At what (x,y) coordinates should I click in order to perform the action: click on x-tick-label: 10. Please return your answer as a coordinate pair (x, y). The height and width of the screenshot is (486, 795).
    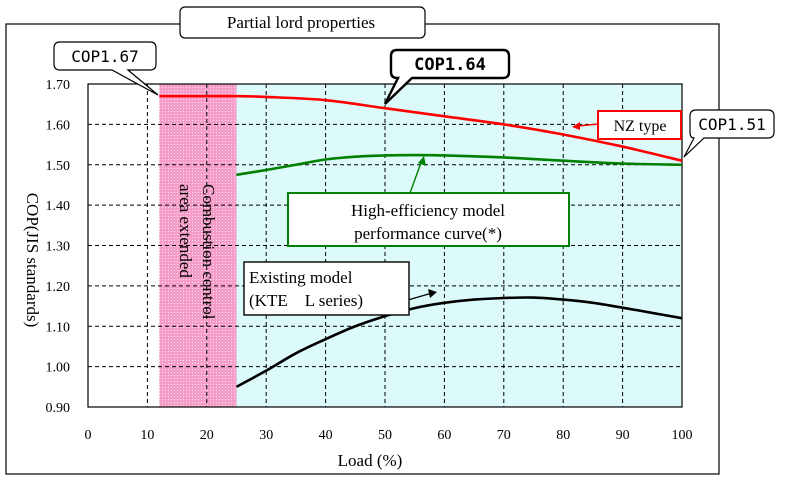
    Looking at the image, I should click on (147, 435).